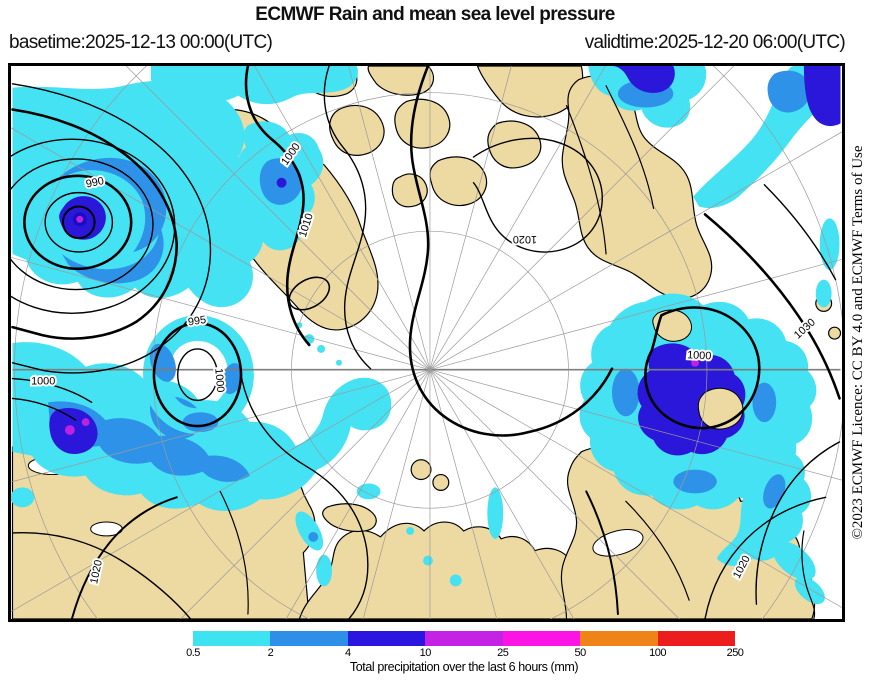 Image resolution: width=870 pixels, height=680 pixels. Describe the element at coordinates (197, 321) in the screenshot. I see `contour-label: 995` at that location.